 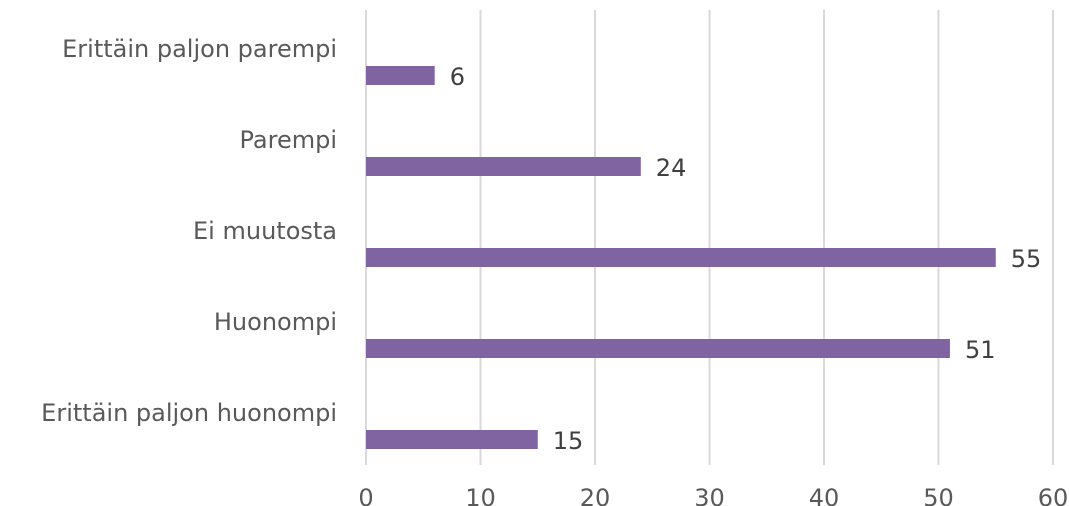 I want to click on data-label: 55, so click(x=1026, y=259).